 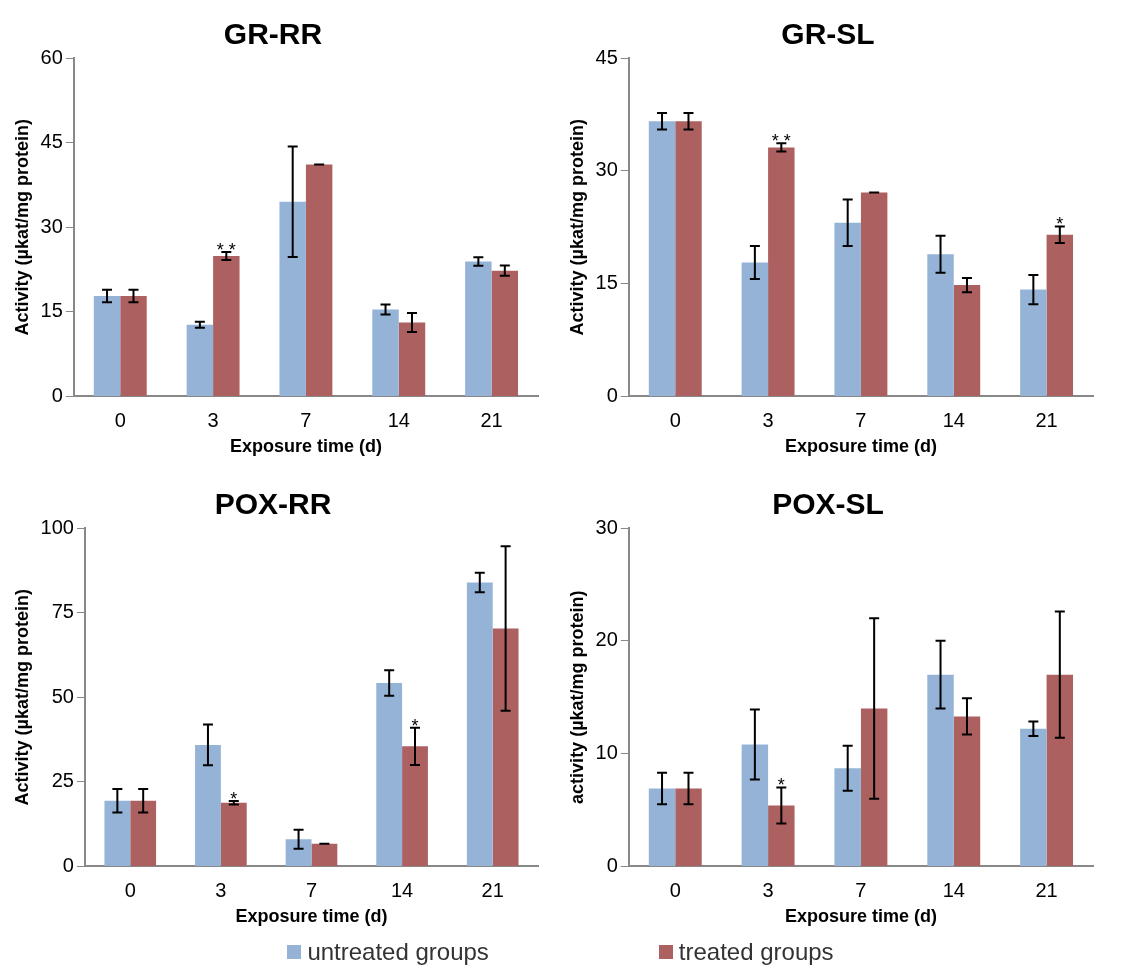 What do you see at coordinates (398, 952) in the screenshot?
I see `legend-label: untreated groups` at bounding box center [398, 952].